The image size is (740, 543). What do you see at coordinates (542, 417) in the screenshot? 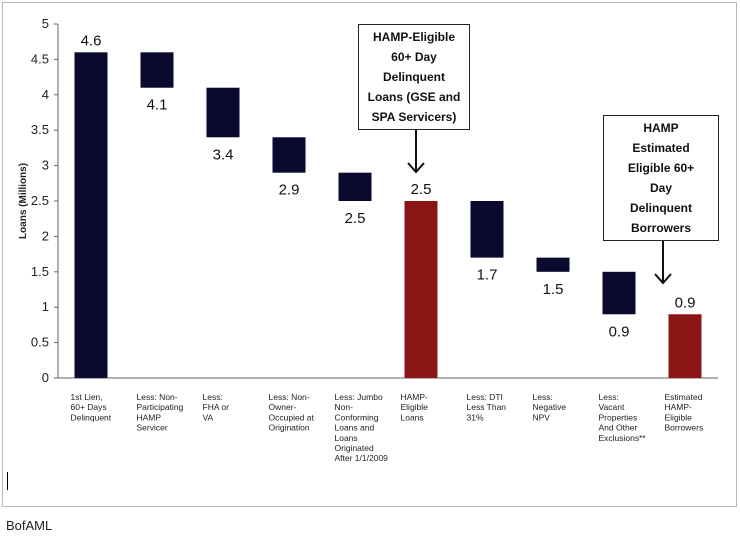
I see `x-tick-label: NPV` at bounding box center [542, 417].